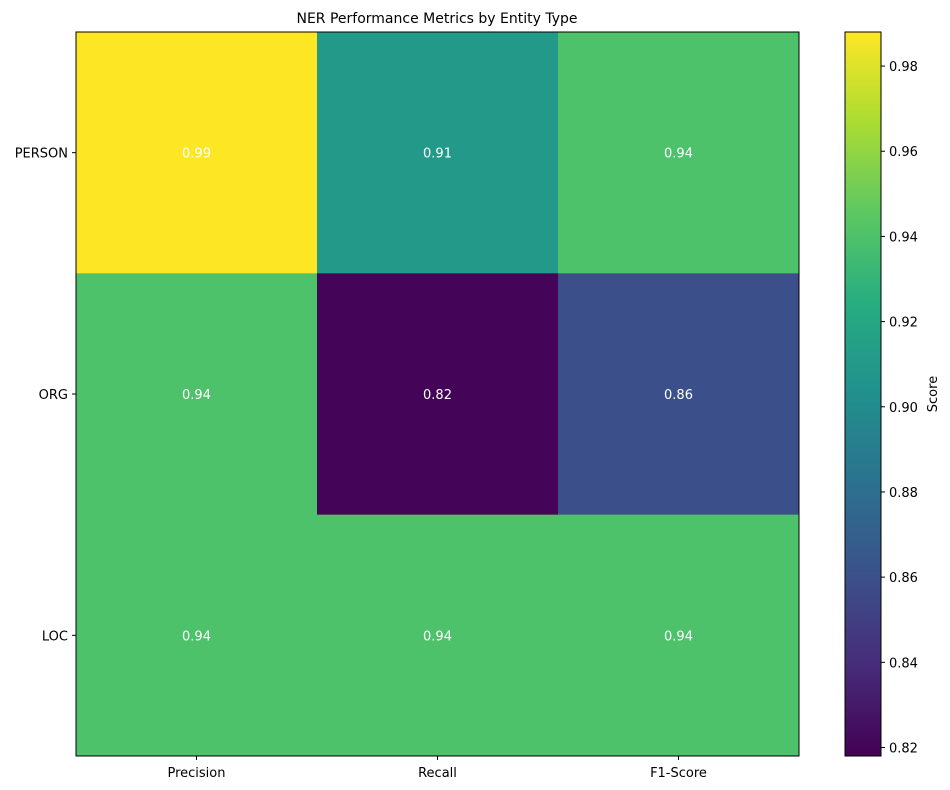 The width and height of the screenshot is (950, 790). What do you see at coordinates (55, 636) in the screenshot?
I see `y-tick-label: LOC` at bounding box center [55, 636].